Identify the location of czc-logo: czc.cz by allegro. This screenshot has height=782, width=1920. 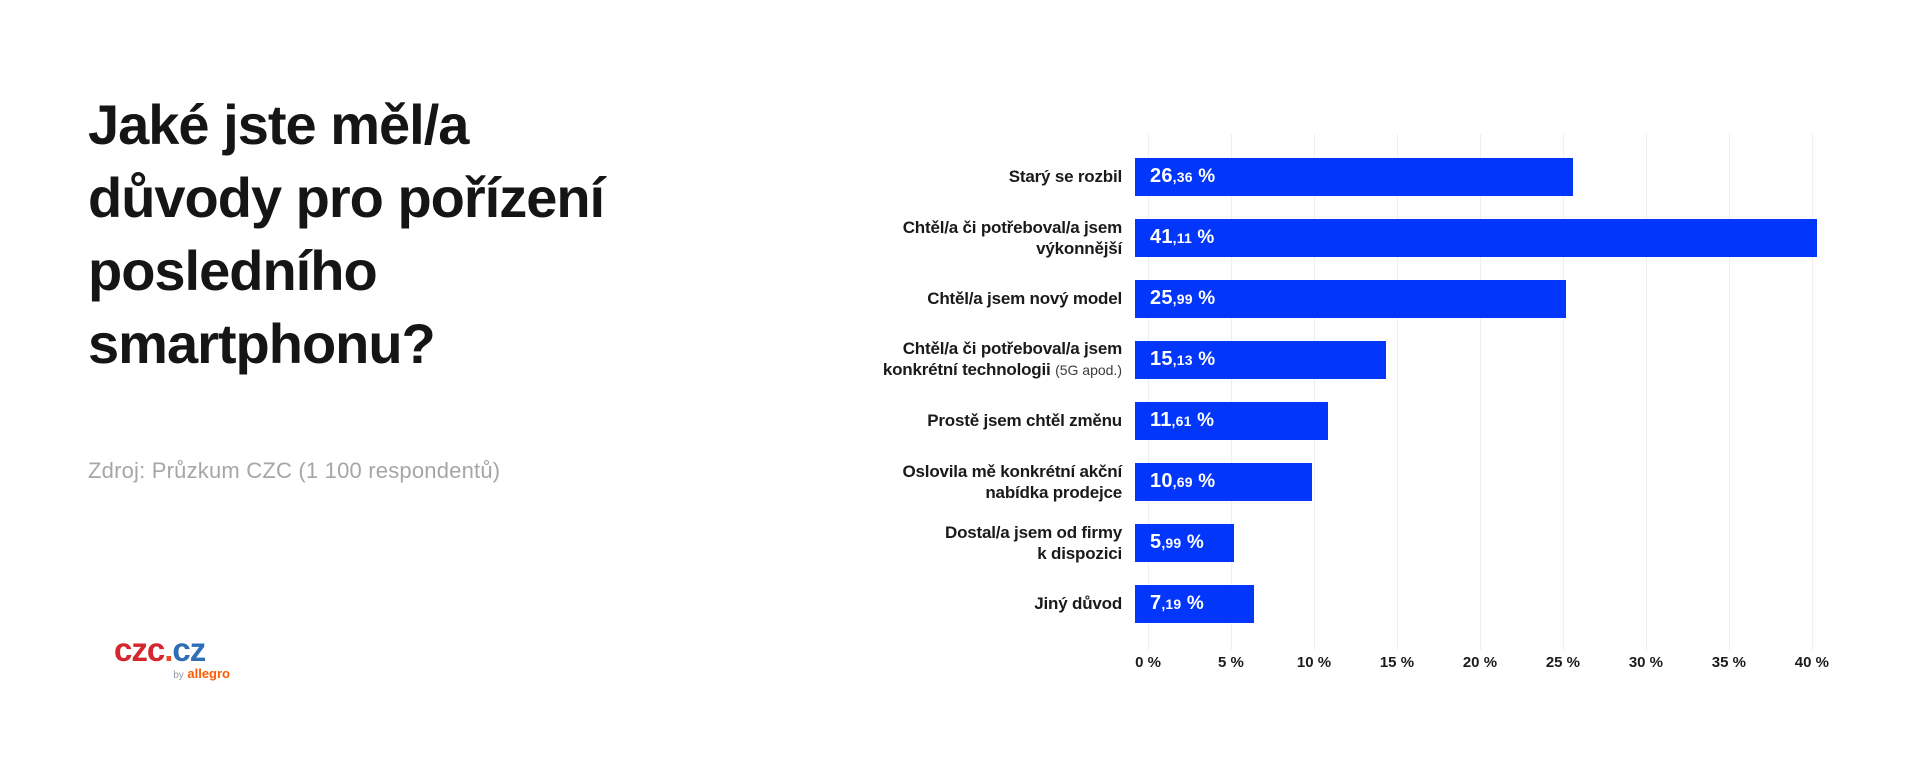
(173, 656).